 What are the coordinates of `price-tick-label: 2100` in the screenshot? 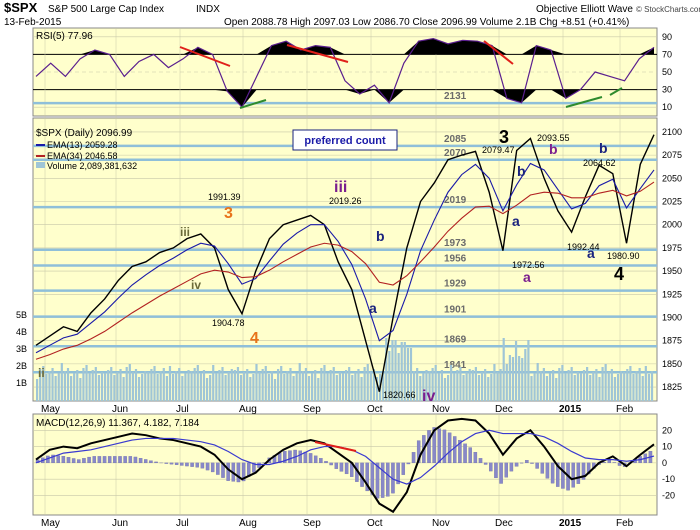 It's located at (672, 132).